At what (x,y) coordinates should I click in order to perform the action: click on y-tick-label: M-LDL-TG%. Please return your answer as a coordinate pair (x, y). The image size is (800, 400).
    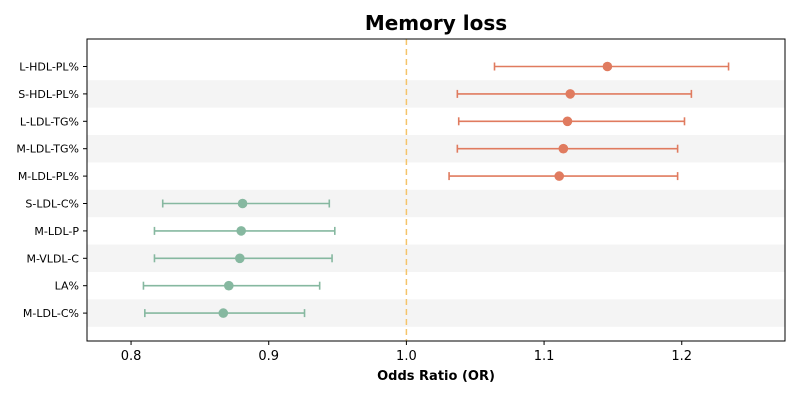
    Looking at the image, I should click on (47, 149).